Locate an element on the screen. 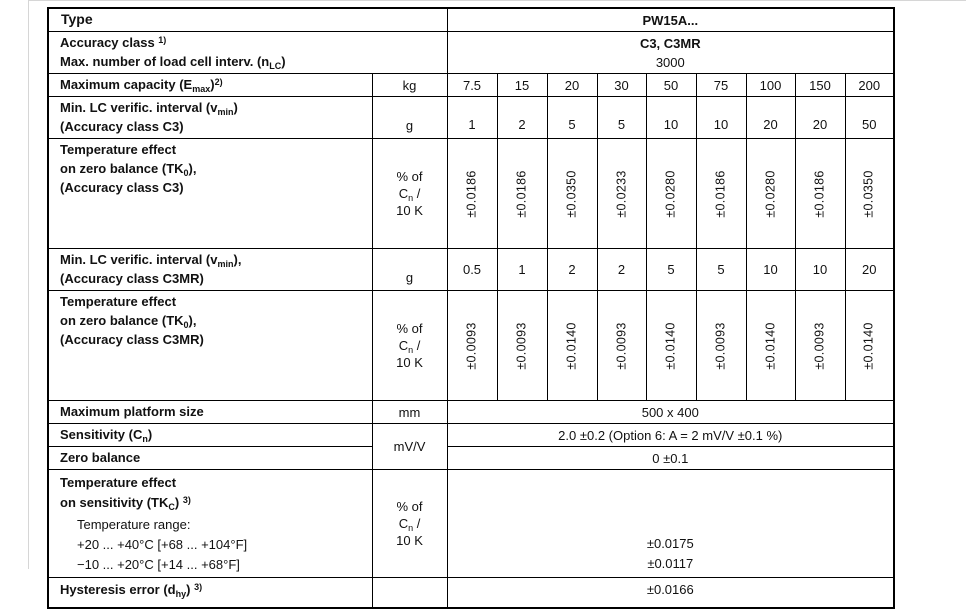 The image size is (971, 609). tkc-range-1: +20 ... +40°C [+68 ... +104°F] is located at coordinates (162, 544).